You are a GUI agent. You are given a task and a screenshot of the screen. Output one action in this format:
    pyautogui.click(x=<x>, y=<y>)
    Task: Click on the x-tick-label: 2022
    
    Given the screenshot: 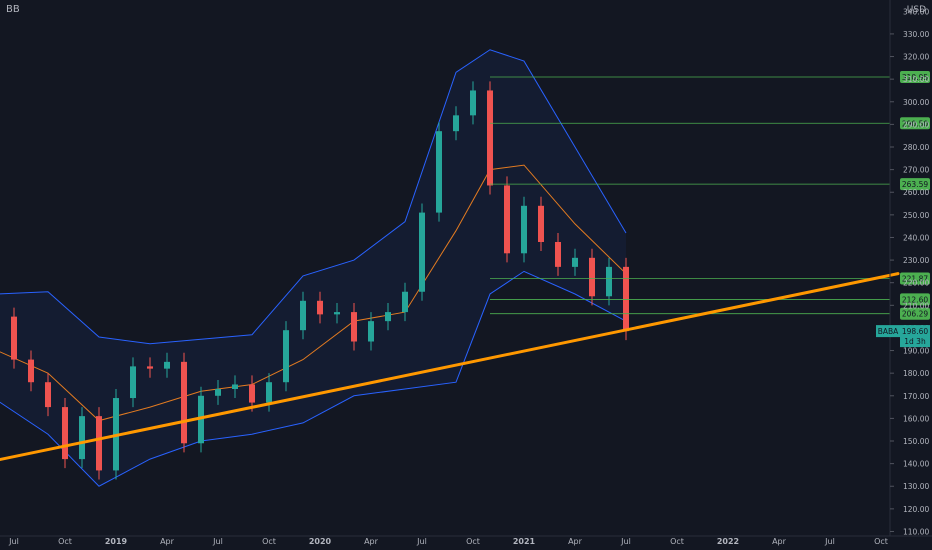 What is the action you would take?
    pyautogui.click(x=728, y=541)
    